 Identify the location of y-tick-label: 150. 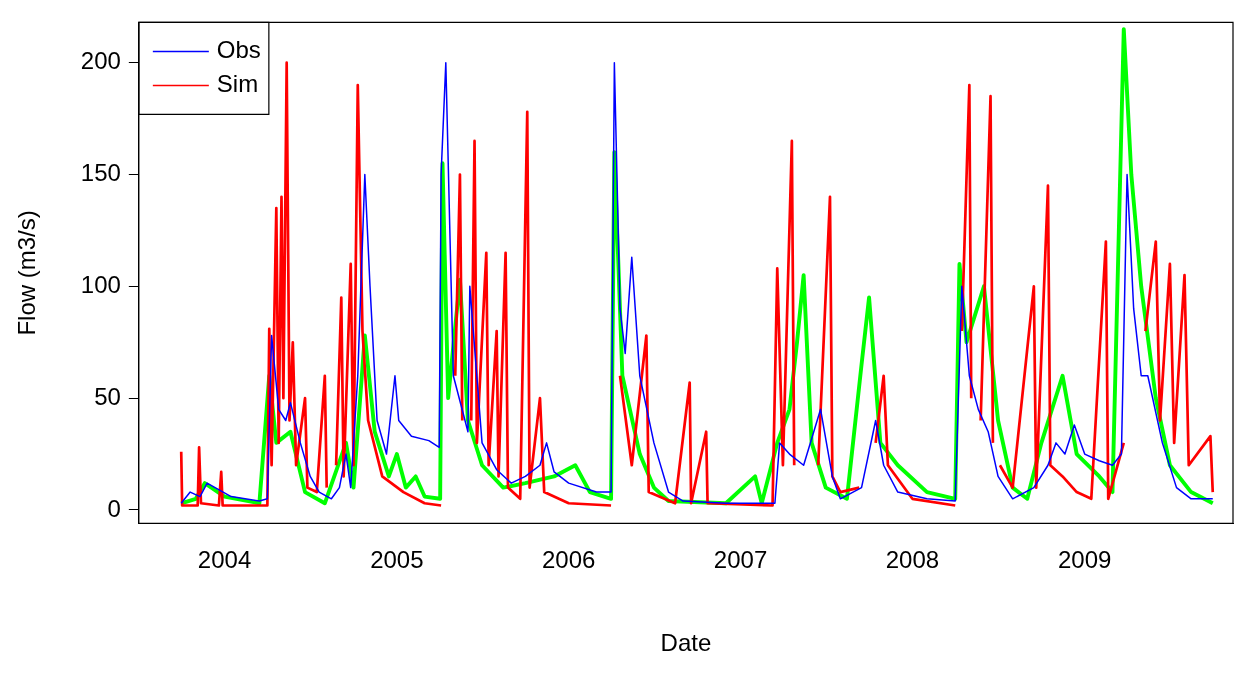
(100, 173).